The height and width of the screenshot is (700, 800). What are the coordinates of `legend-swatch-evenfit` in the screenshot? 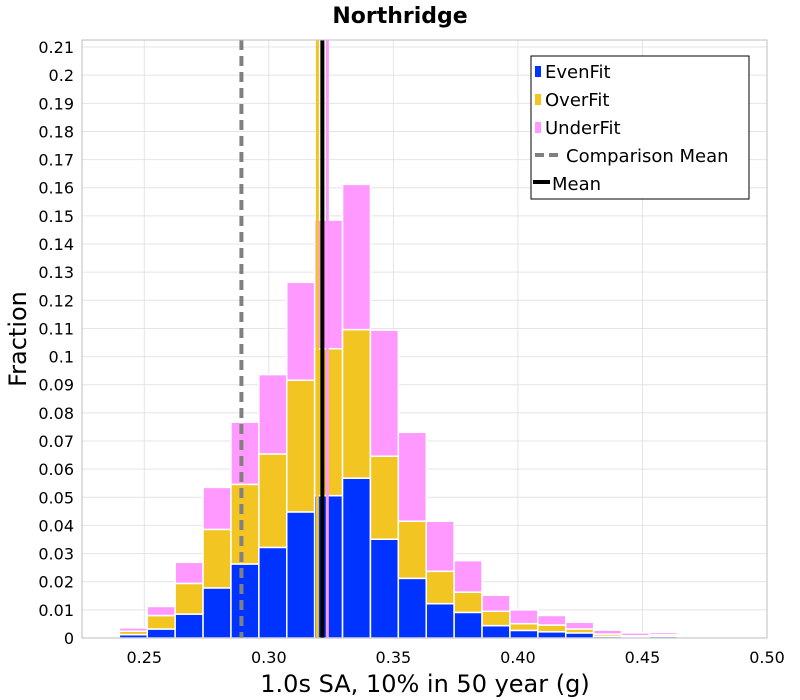 It's located at (538, 71).